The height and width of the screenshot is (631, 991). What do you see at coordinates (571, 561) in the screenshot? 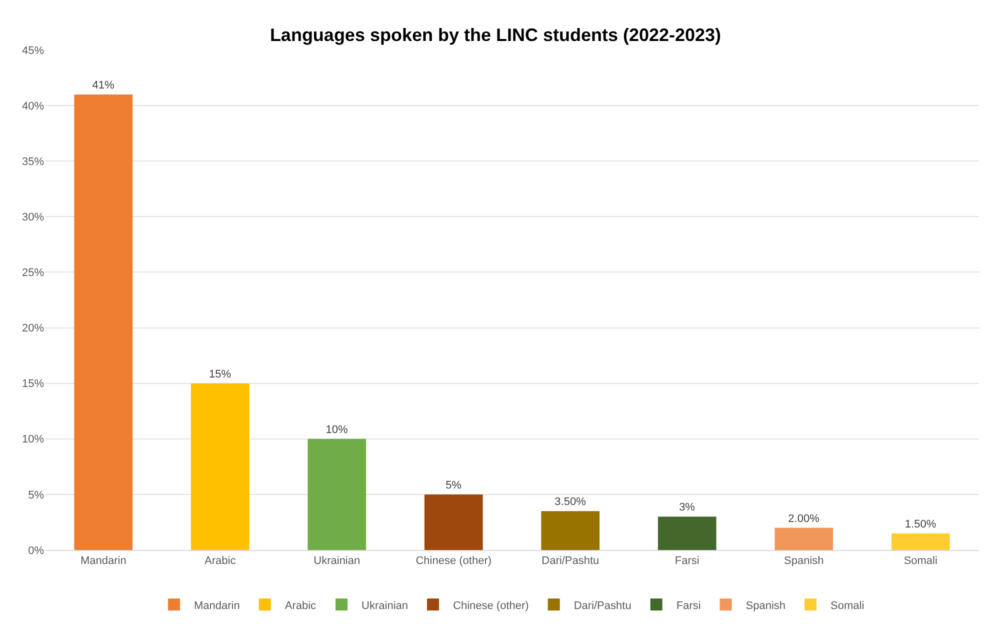
I see `x-tick-label: Dari/Pashtu` at bounding box center [571, 561].